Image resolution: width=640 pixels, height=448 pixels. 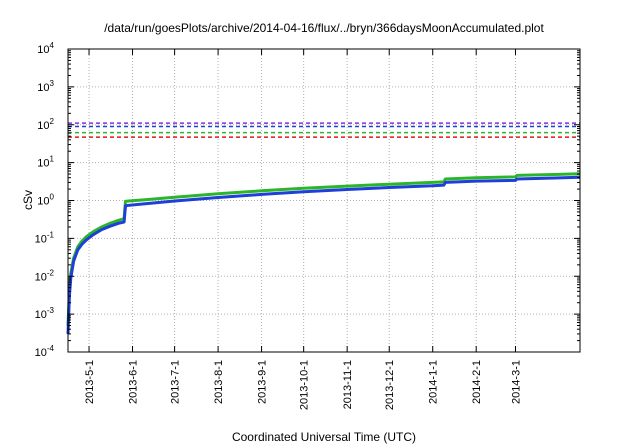 I want to click on x-tick-label: 2013-11-1, so click(x=348, y=384).